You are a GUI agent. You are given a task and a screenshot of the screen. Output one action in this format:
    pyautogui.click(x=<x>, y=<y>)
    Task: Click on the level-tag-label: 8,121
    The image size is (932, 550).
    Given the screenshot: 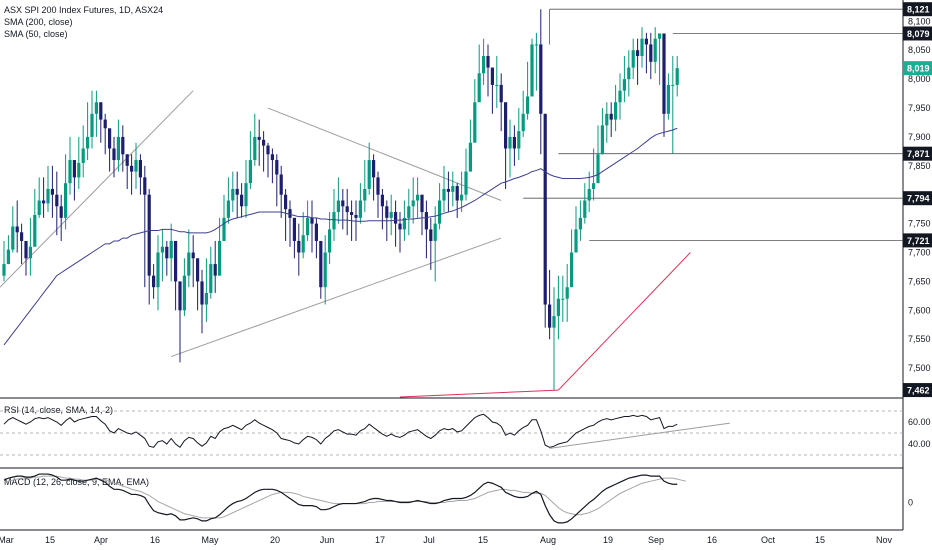 What is the action you would take?
    pyautogui.click(x=918, y=10)
    